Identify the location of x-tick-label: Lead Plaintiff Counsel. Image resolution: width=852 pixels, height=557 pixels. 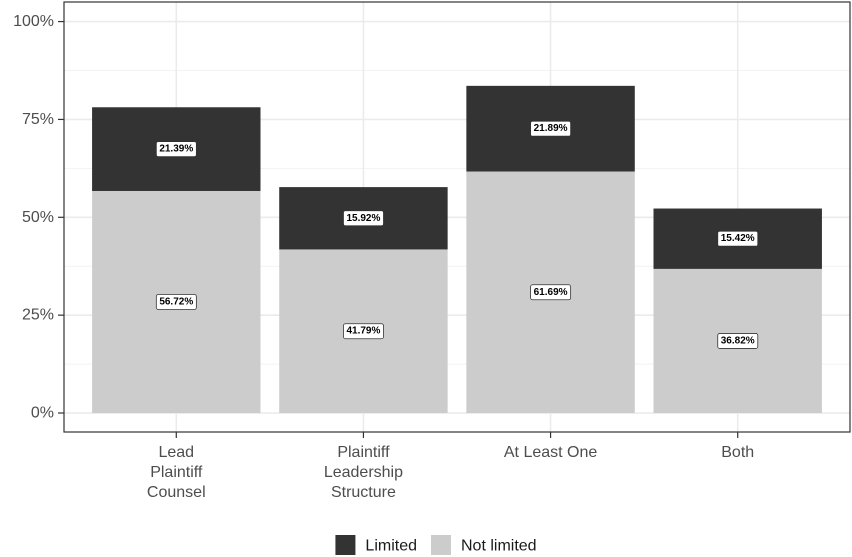
(176, 472).